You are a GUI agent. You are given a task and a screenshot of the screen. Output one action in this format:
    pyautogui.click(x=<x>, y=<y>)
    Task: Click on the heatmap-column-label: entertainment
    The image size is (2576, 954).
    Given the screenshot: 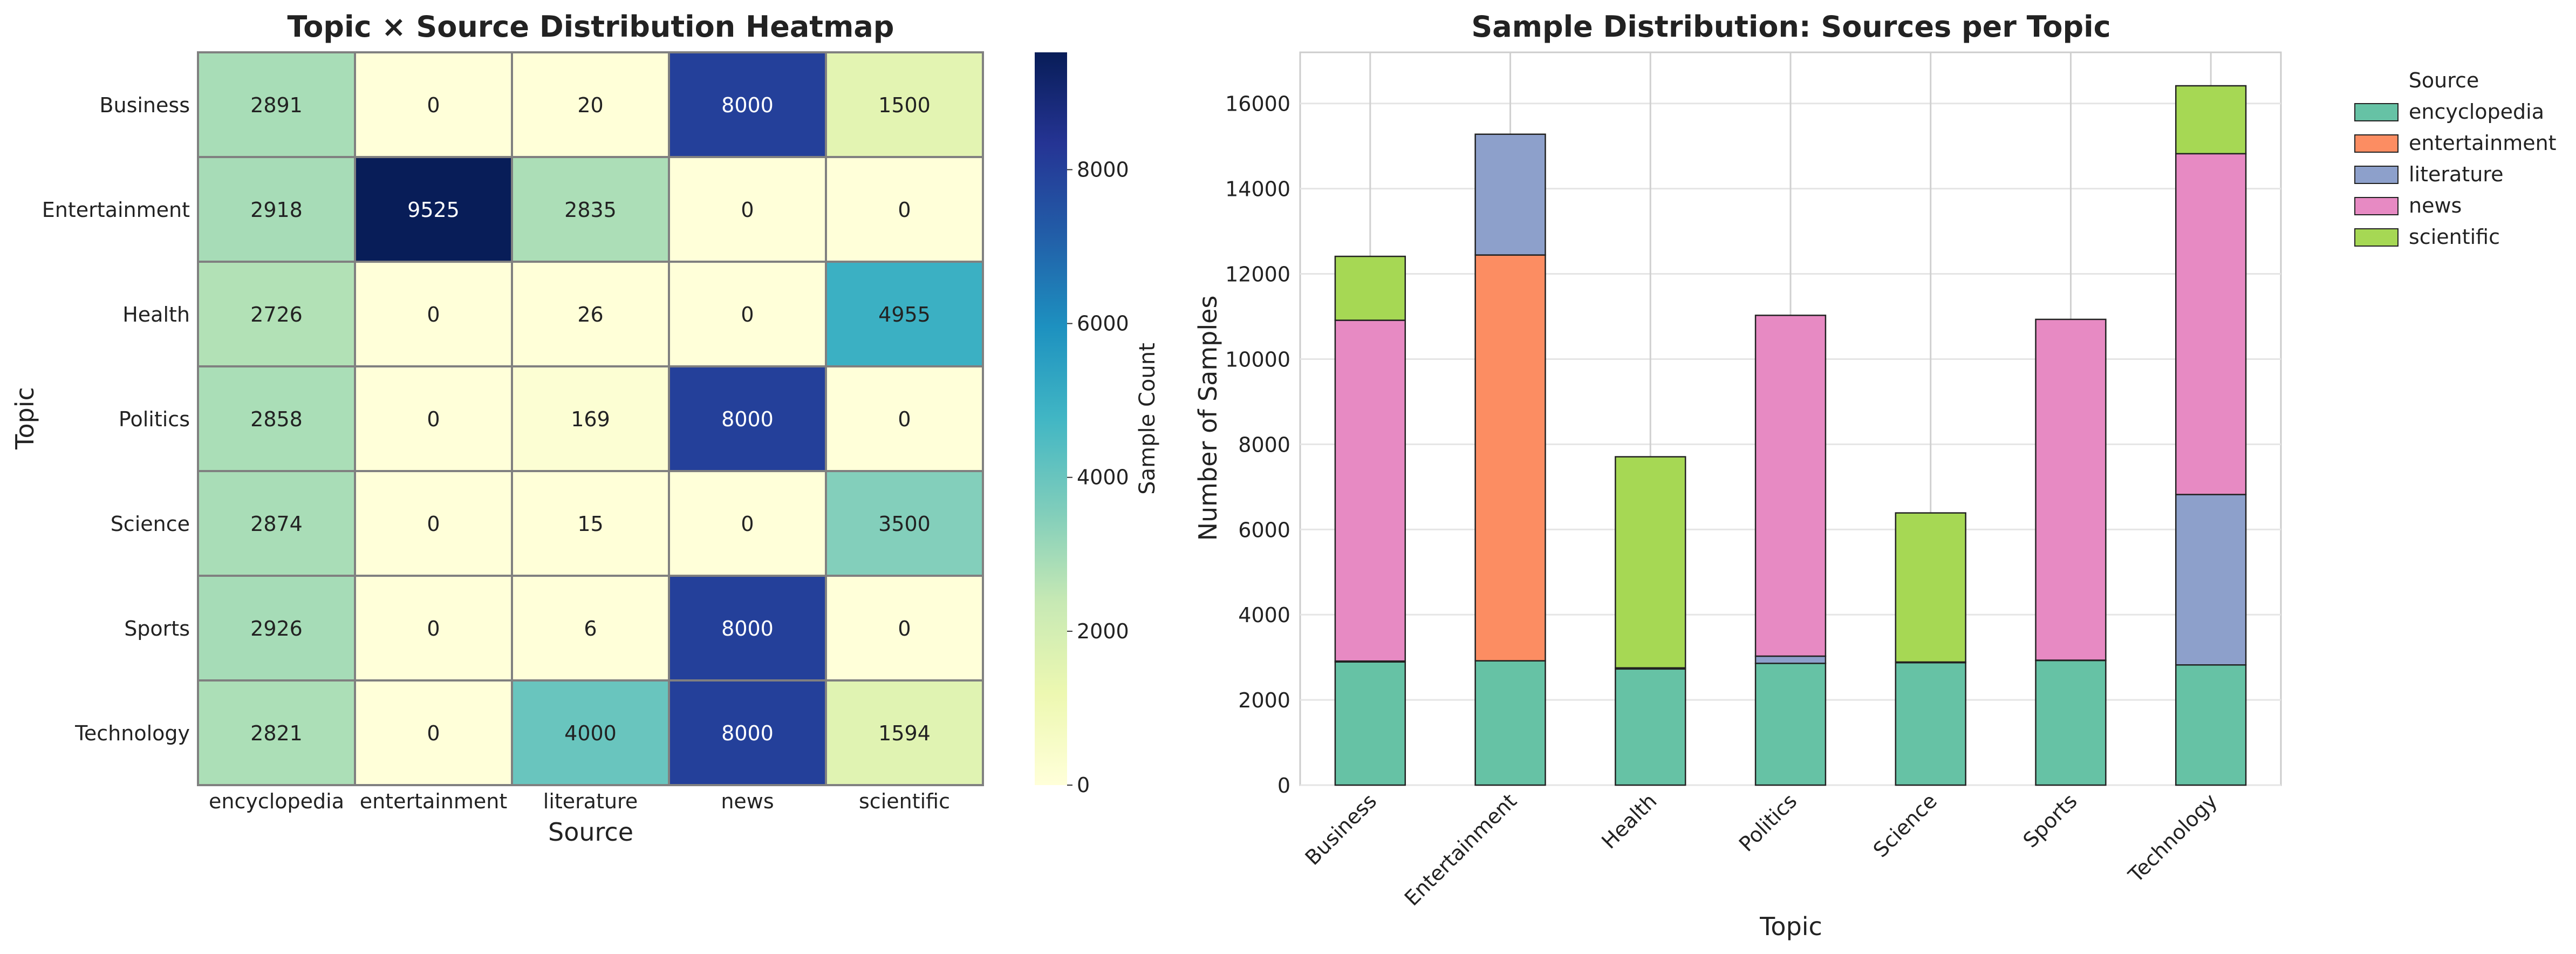 What is the action you would take?
    pyautogui.click(x=434, y=801)
    